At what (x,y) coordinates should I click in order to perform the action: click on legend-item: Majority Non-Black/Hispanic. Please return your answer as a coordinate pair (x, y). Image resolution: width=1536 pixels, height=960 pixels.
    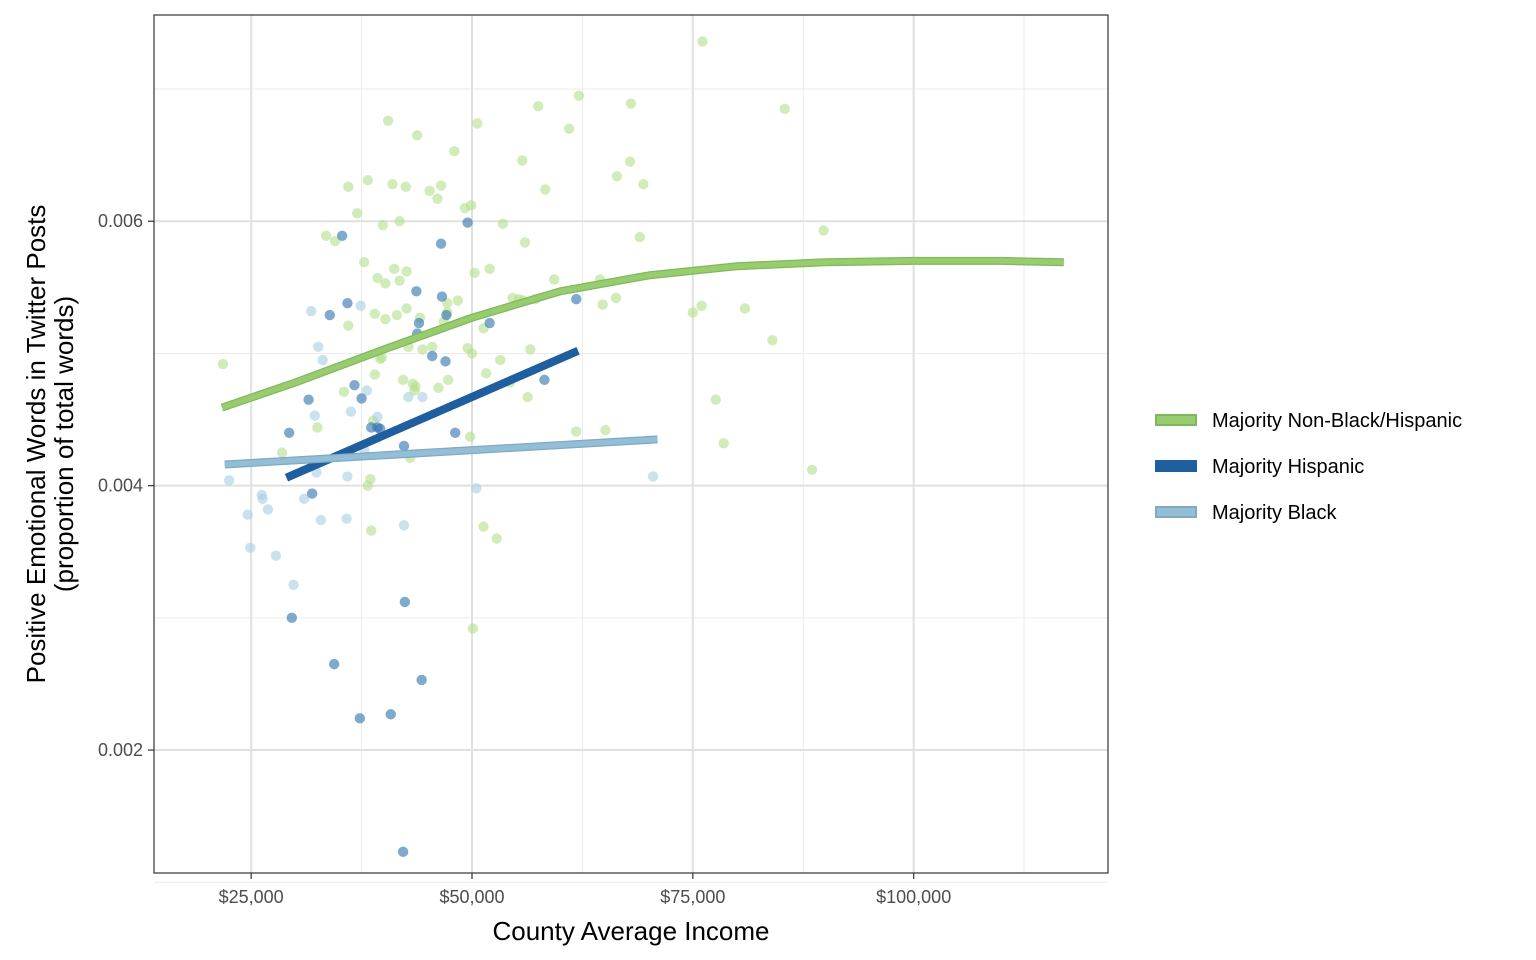
    Looking at the image, I should click on (1308, 421).